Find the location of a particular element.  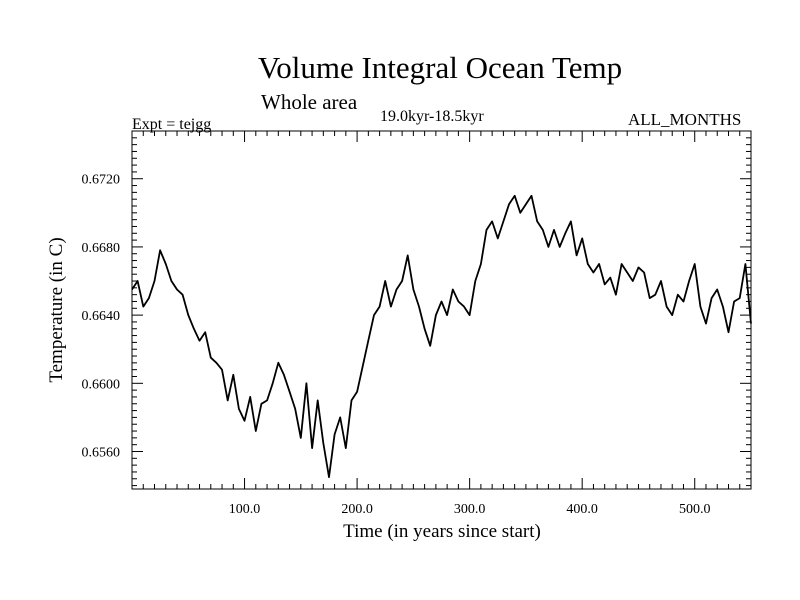

y-tick-label: 0.6560 is located at coordinates (101, 452).